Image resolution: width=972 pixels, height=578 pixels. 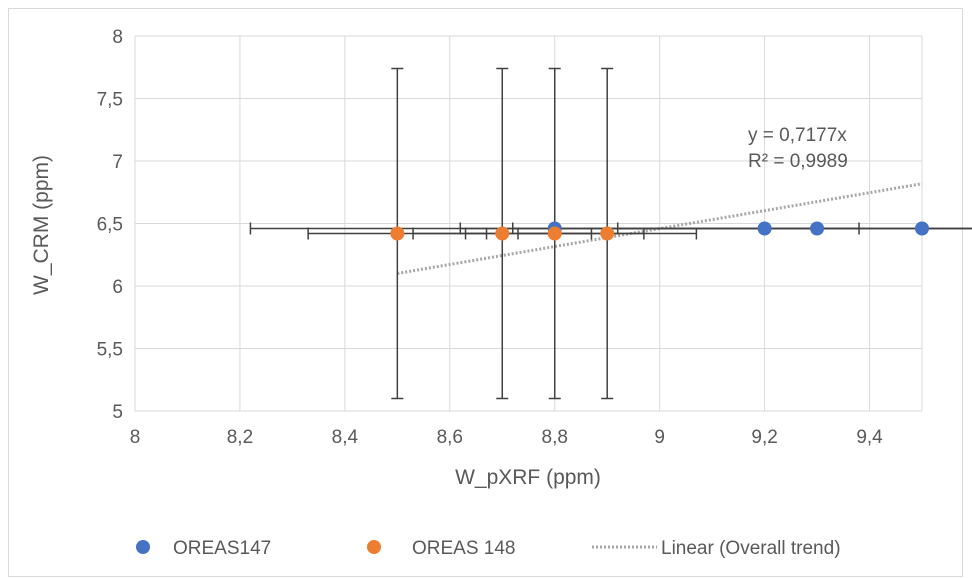 What do you see at coordinates (450, 437) in the screenshot?
I see `x-tick-label: 8,6` at bounding box center [450, 437].